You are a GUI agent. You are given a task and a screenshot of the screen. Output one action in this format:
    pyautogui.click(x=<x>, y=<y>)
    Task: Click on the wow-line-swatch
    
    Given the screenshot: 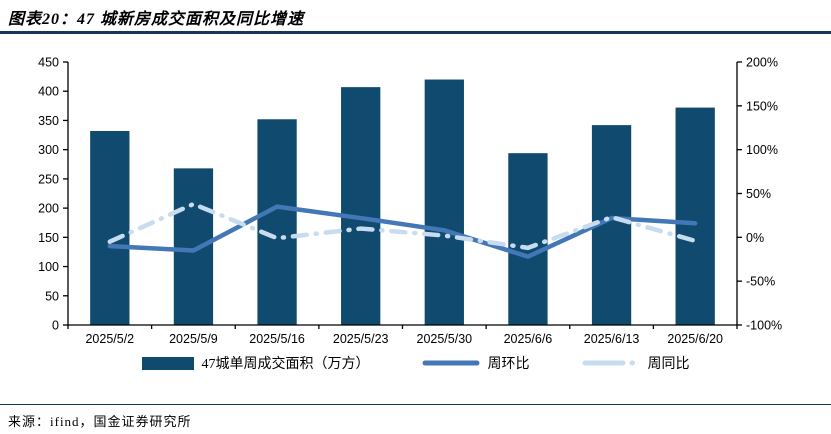 What is the action you would take?
    pyautogui.click(x=450, y=363)
    